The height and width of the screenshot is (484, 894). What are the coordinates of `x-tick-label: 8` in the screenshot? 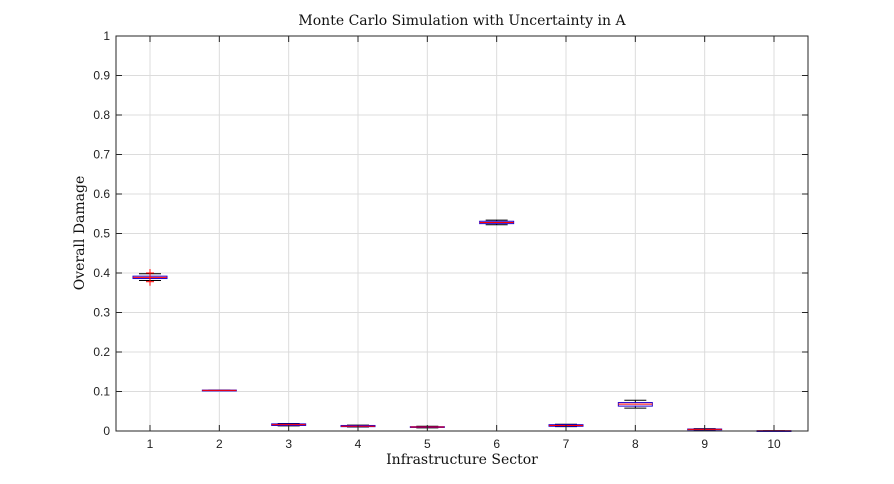 It's located at (635, 444).